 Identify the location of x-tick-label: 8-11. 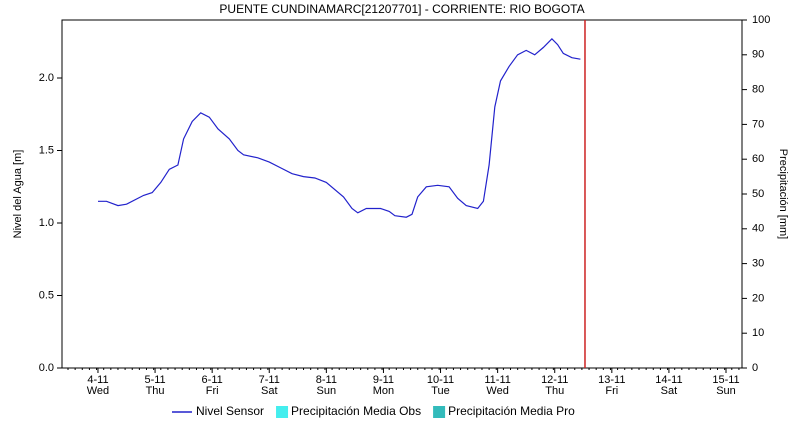
(326, 380).